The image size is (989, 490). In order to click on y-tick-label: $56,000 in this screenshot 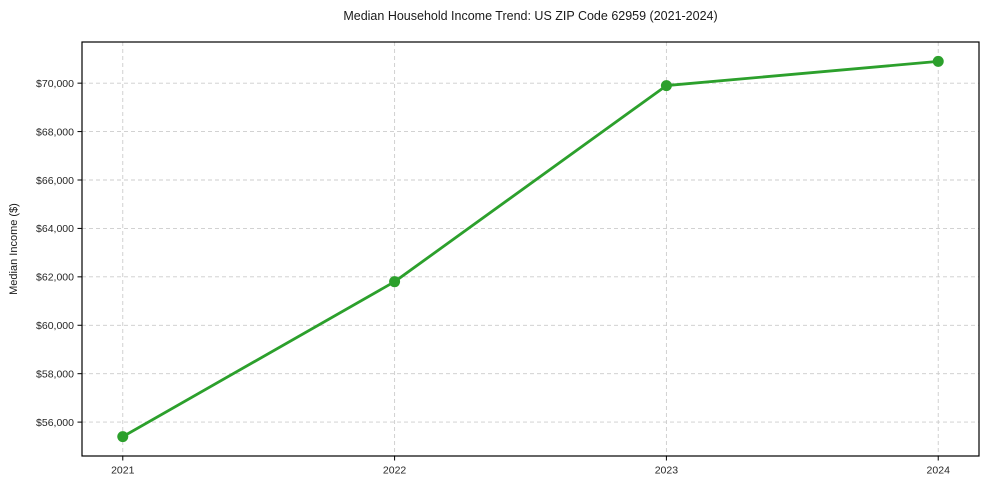, I will do `click(55, 423)`.